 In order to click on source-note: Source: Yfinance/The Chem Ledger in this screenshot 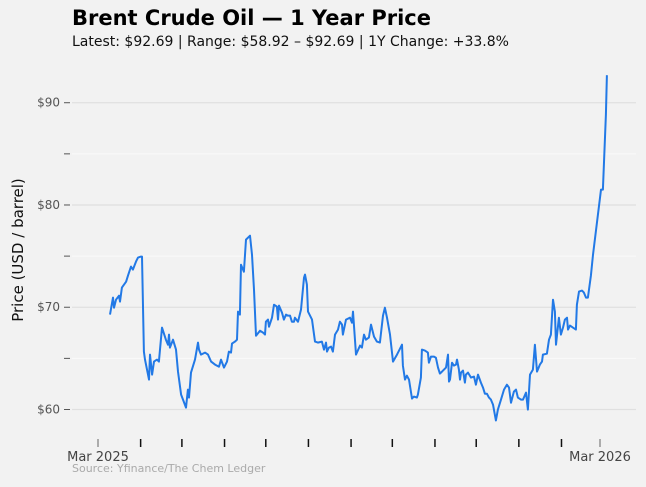, I will do `click(169, 468)`.